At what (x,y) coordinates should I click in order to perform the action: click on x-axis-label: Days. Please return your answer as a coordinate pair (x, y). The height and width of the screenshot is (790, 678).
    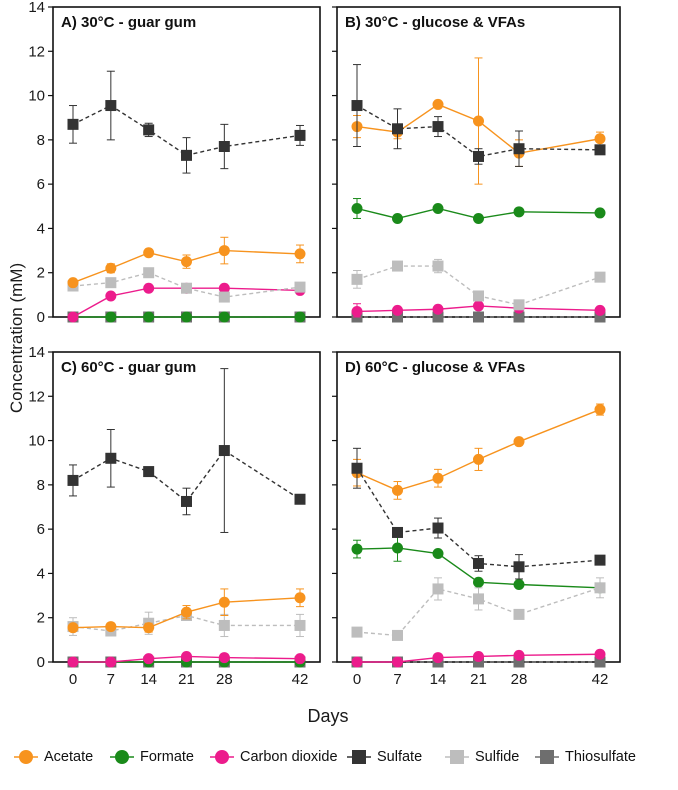
    Looking at the image, I should click on (327, 716).